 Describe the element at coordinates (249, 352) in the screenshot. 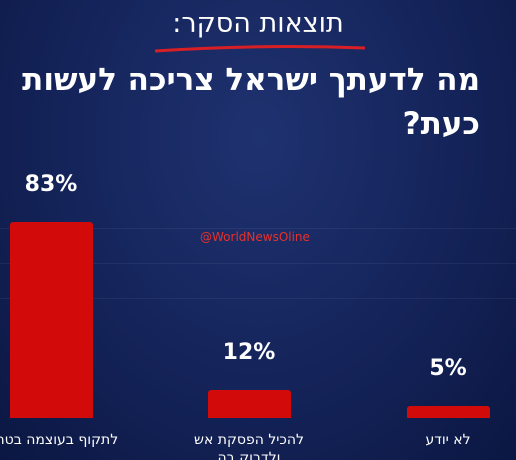

I see `value-label: 12%` at that location.